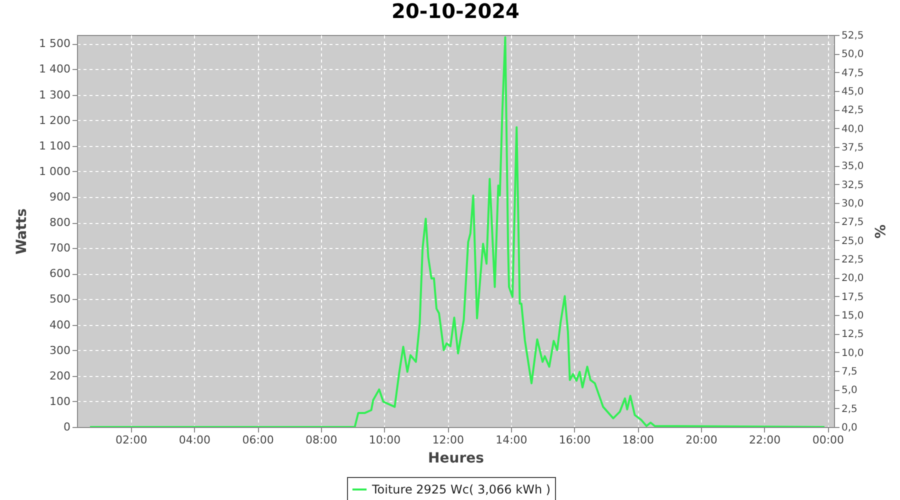 This screenshot has width=900, height=500. Describe the element at coordinates (54, 145) in the screenshot. I see `y-tick-label: 1 100` at that location.